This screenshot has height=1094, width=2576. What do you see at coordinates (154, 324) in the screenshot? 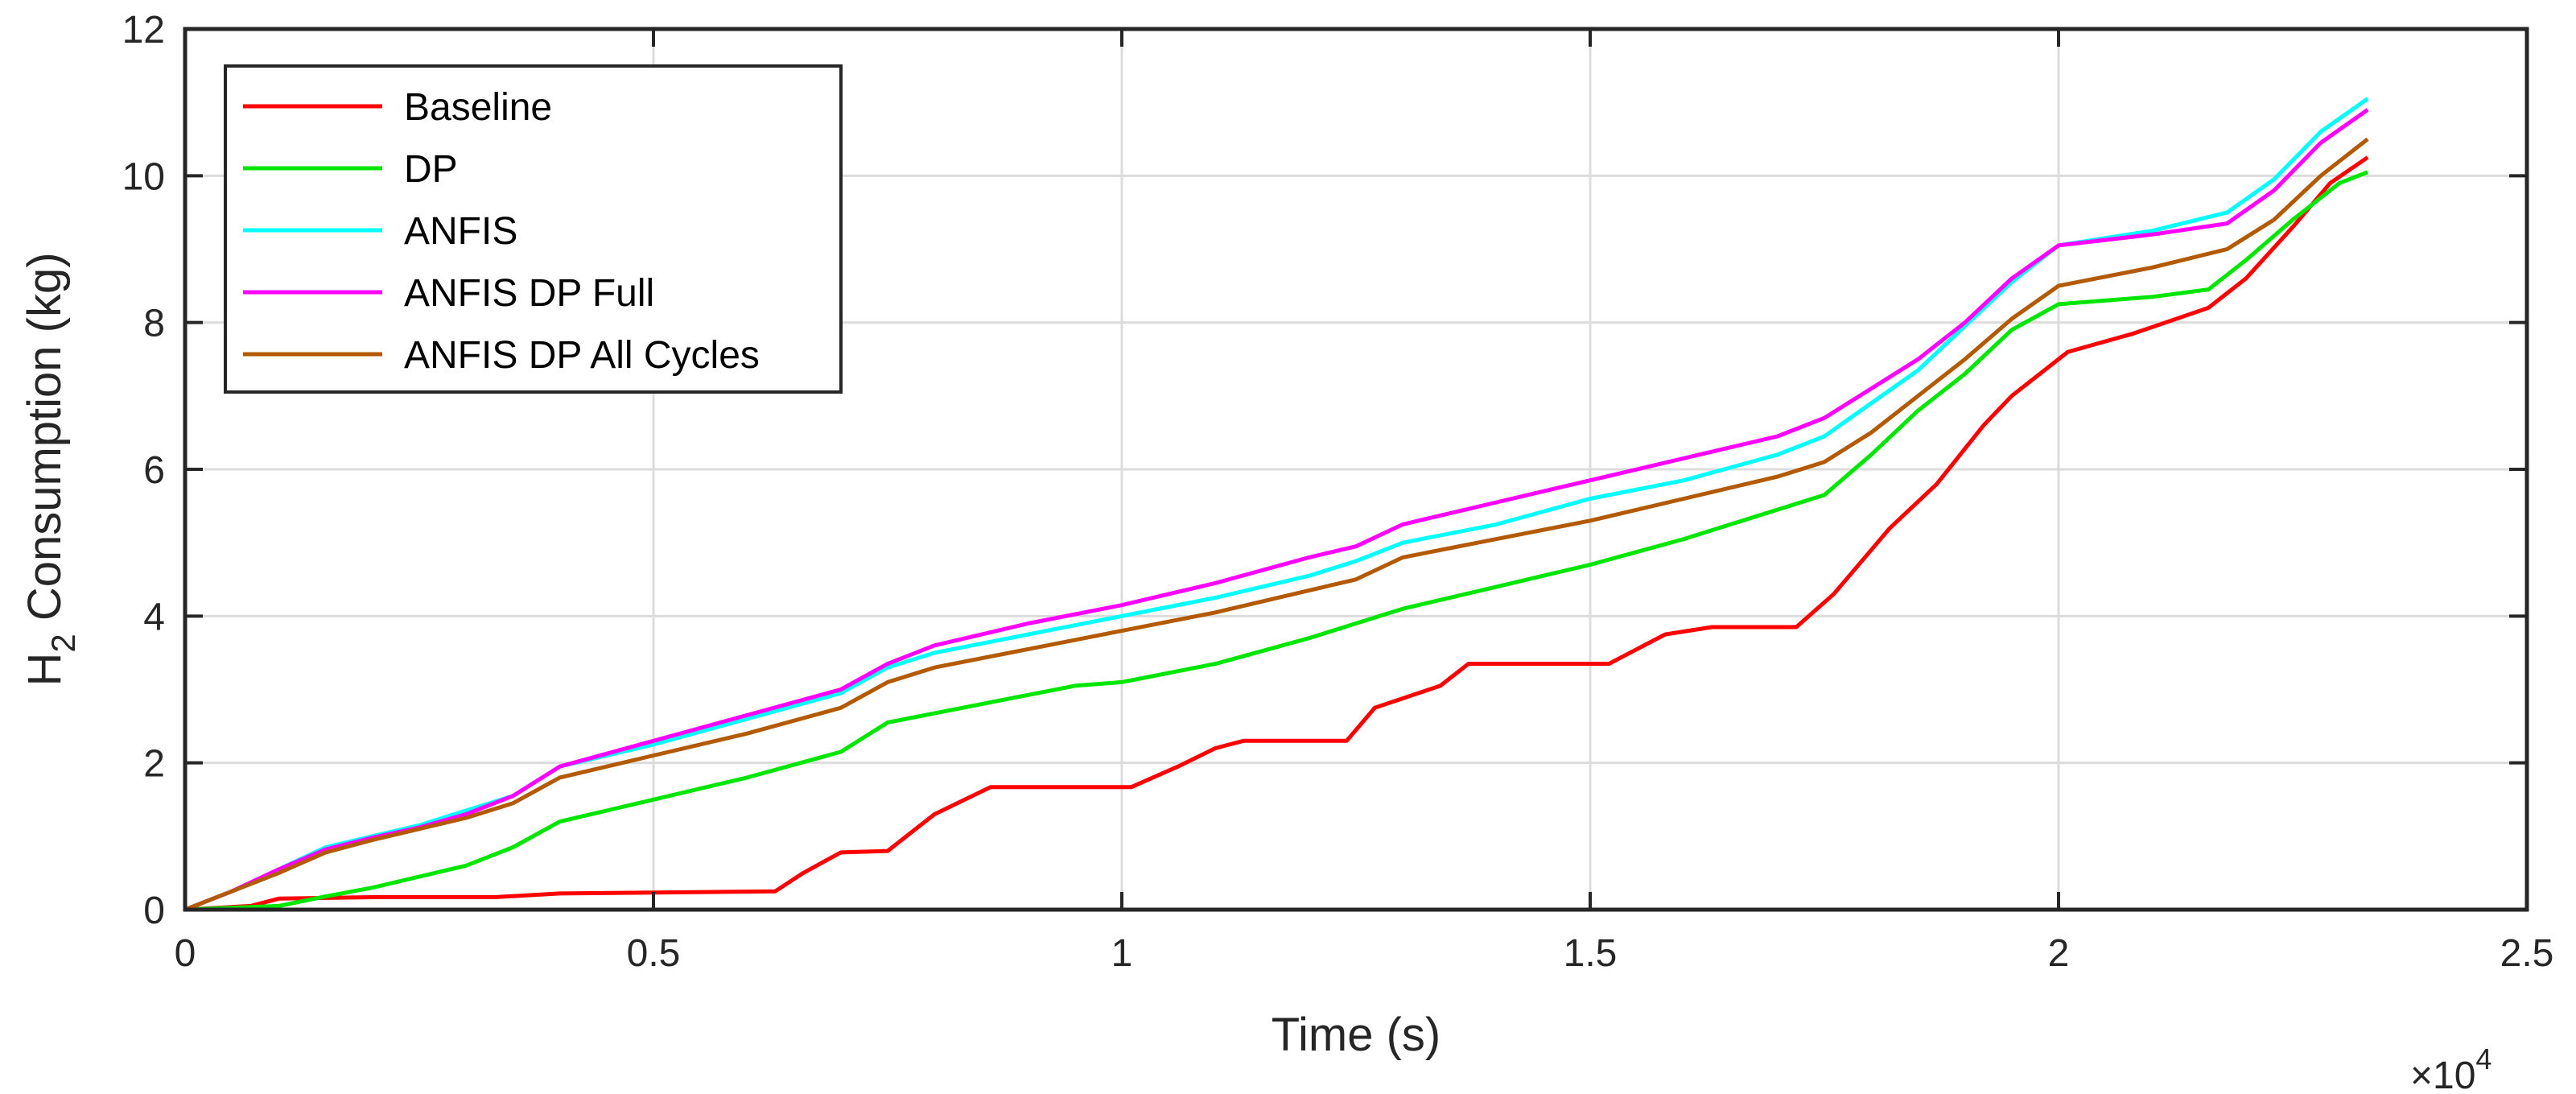
I see `y-tick-label: 8` at bounding box center [154, 324].